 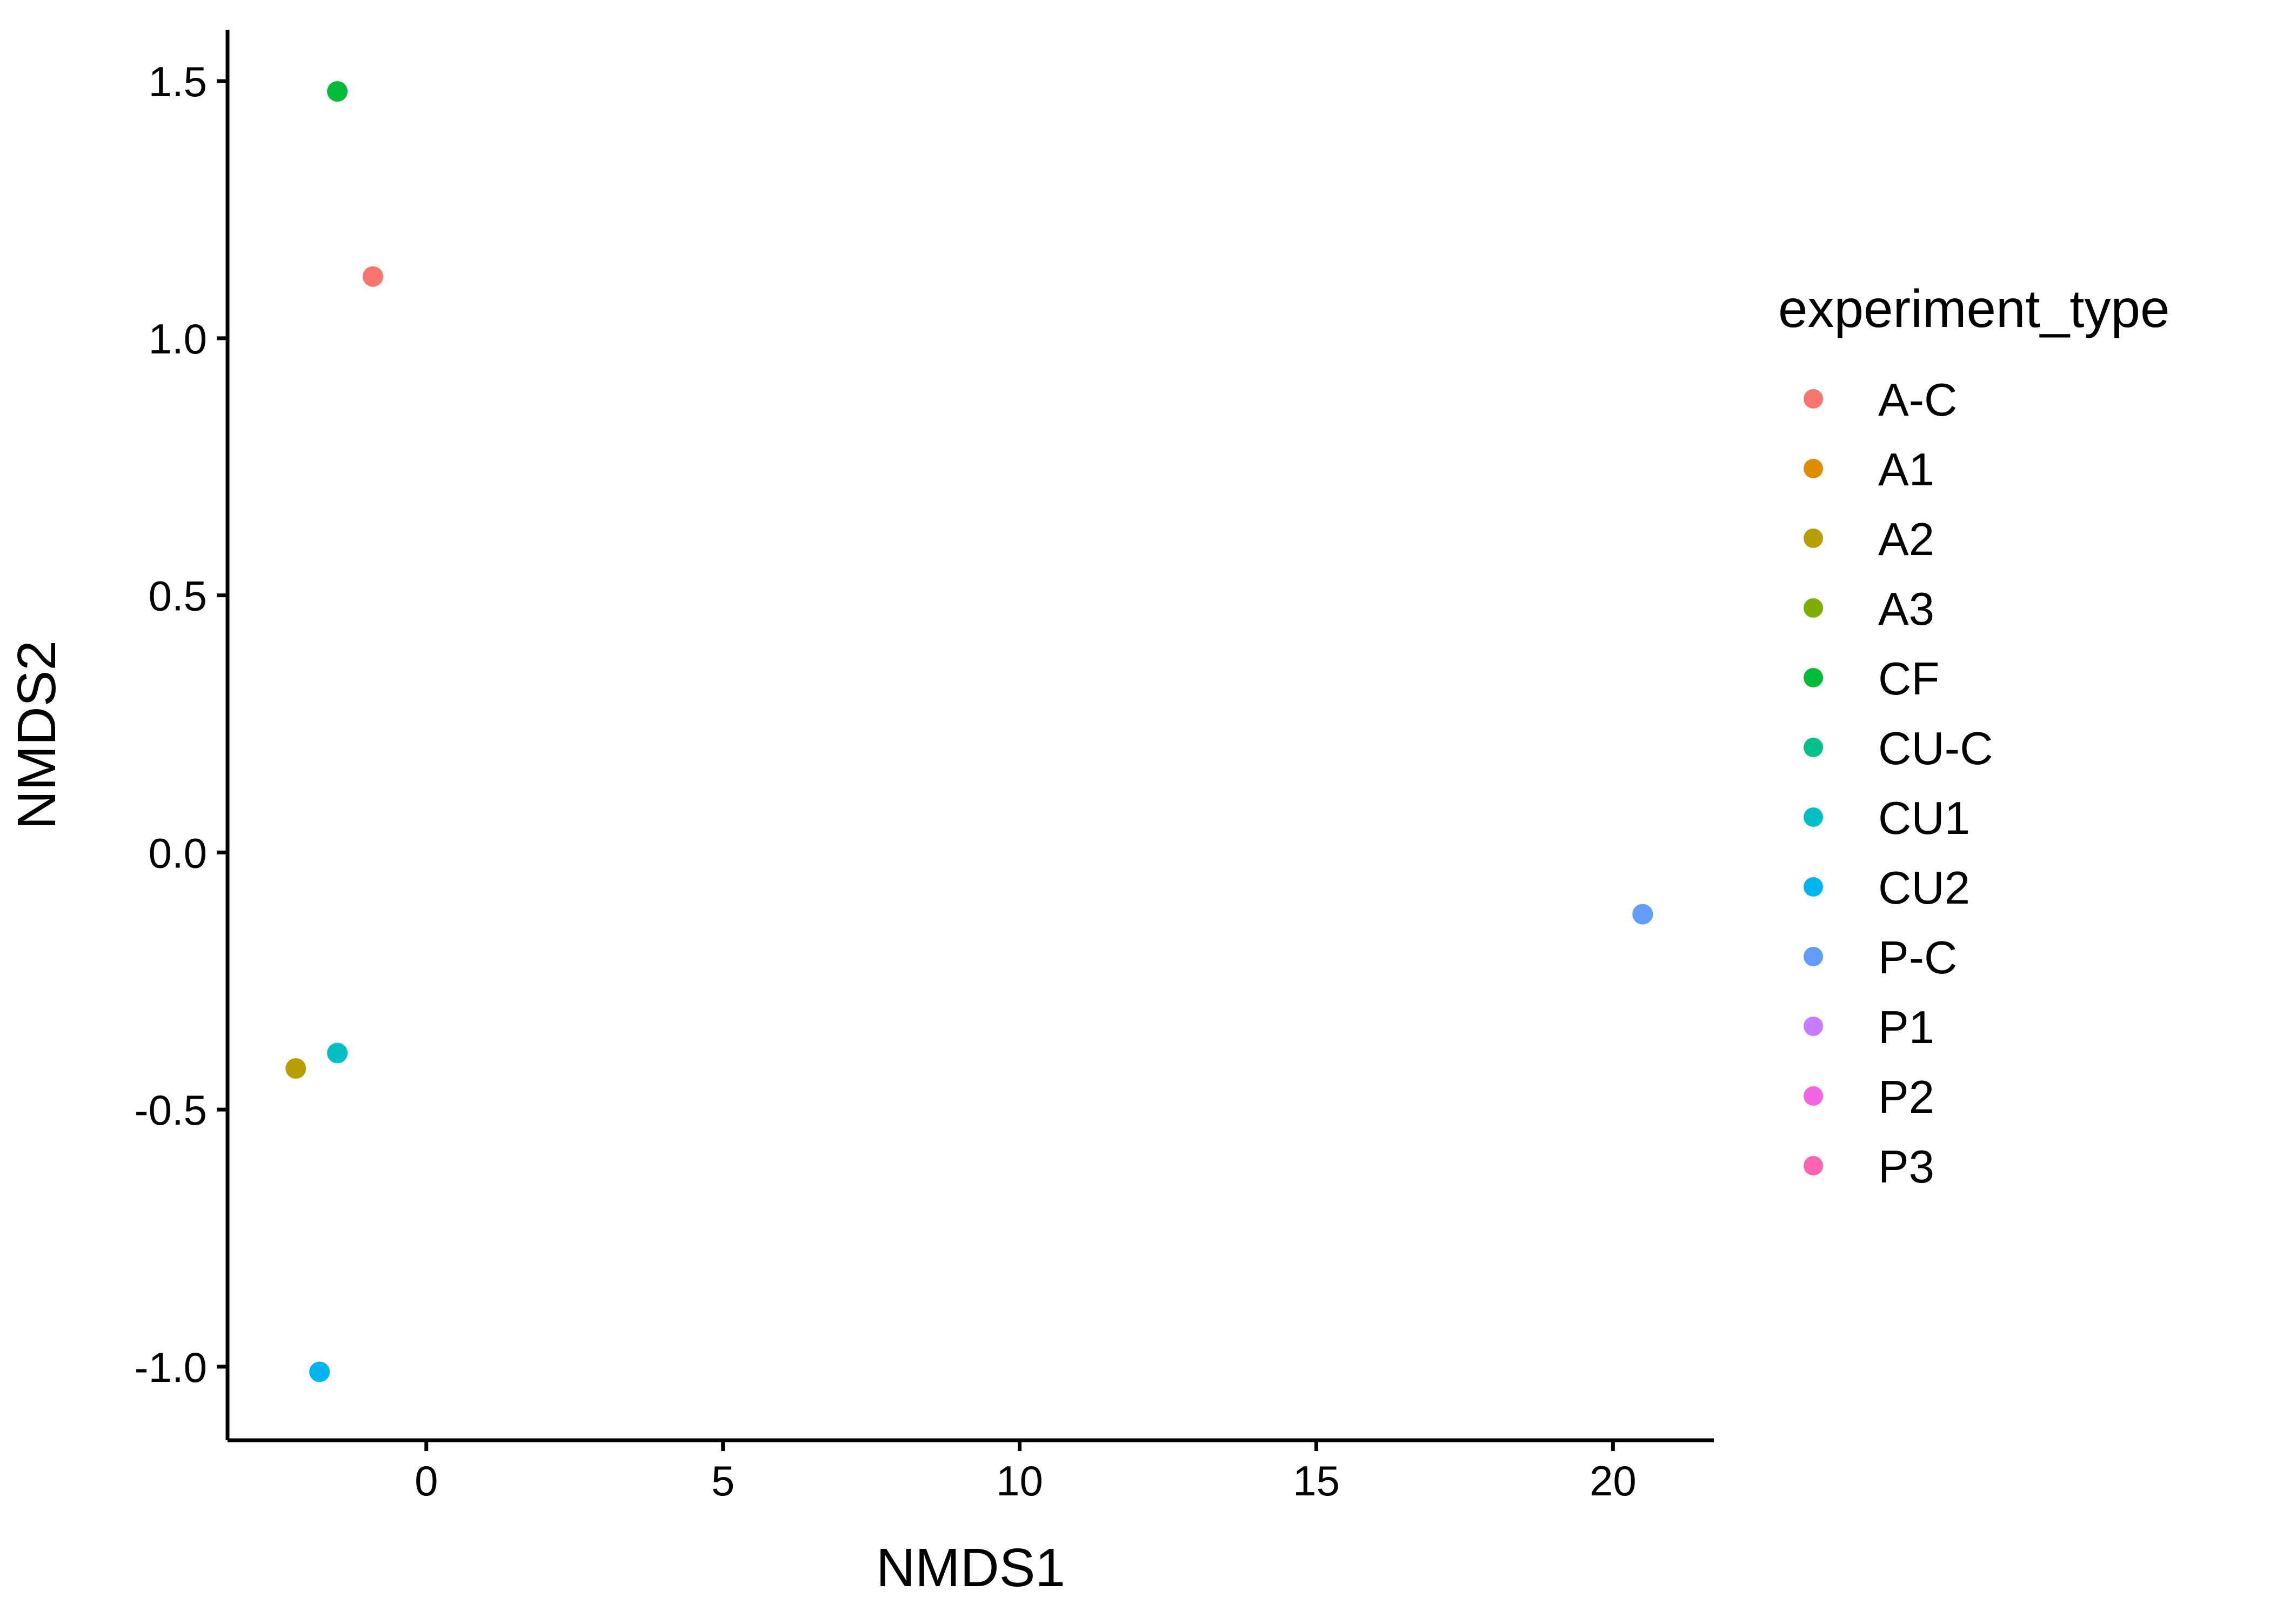 I want to click on y-tick-label: 0.5, so click(x=178, y=596).